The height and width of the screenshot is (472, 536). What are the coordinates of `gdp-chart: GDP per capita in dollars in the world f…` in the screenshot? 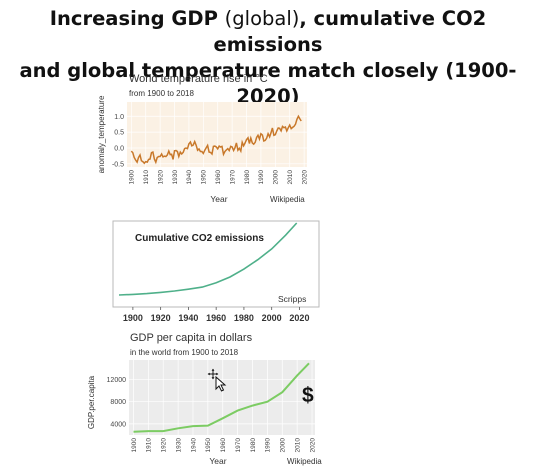 It's located at (204, 399).